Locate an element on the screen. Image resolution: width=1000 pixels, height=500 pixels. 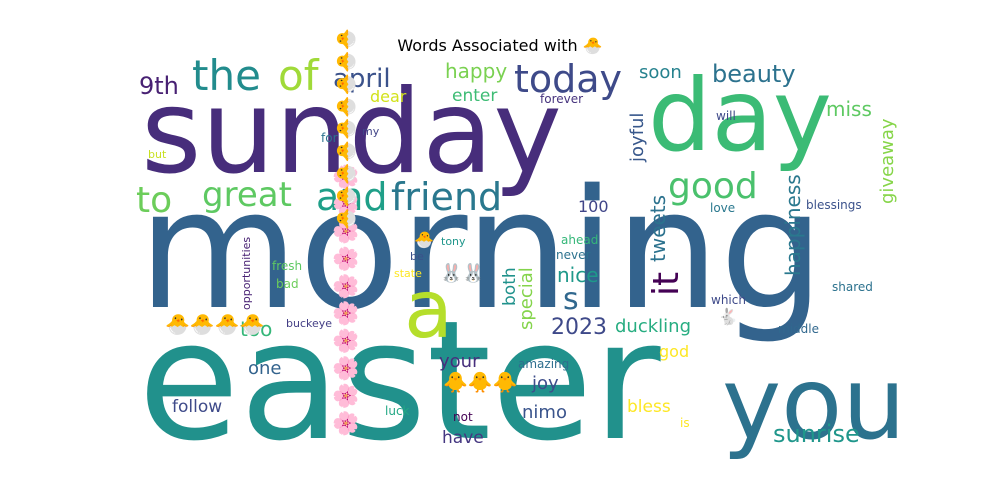
word-10: friend is located at coordinates (446, 197).